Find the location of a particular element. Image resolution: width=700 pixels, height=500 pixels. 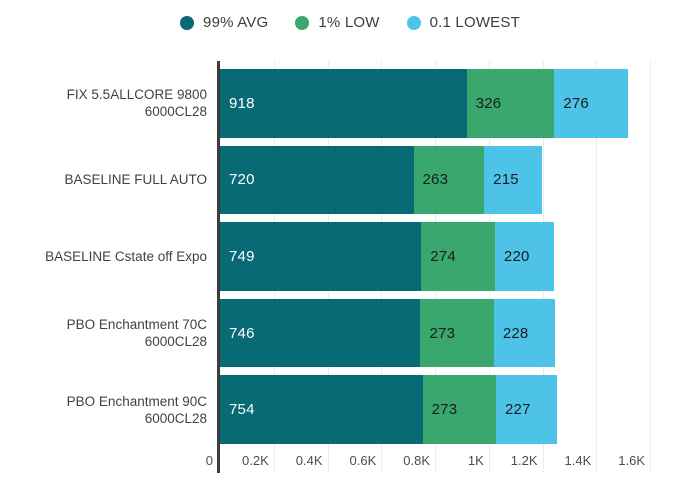

bar-segment: 215 is located at coordinates (513, 180).